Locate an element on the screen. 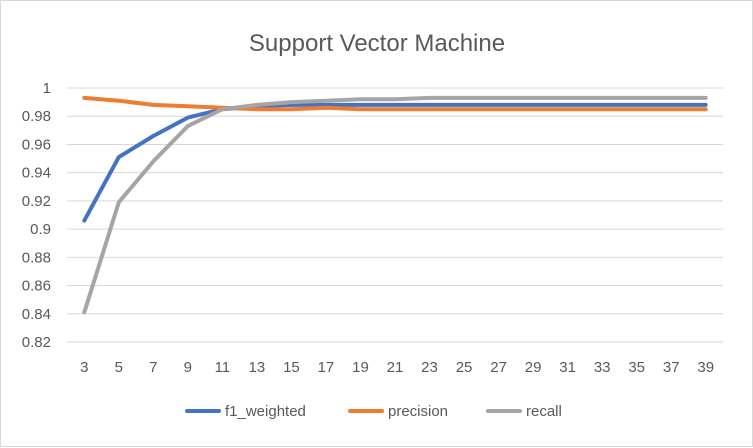  x-tick-label: 11 is located at coordinates (223, 367).